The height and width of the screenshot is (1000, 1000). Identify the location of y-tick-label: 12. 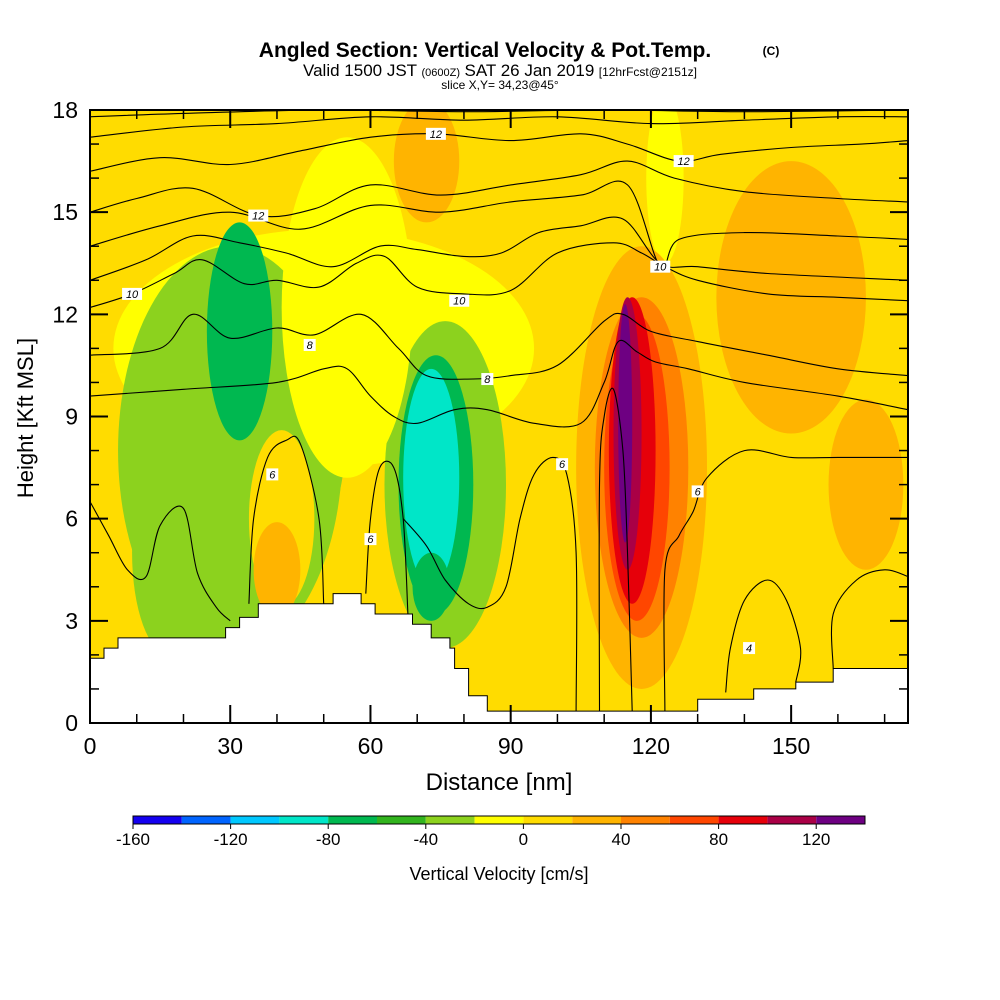
(65, 314).